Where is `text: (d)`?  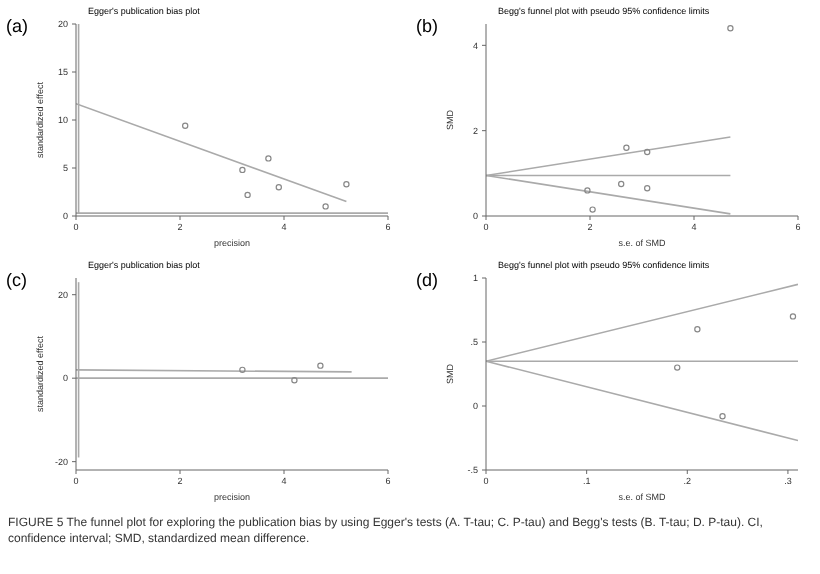
text: (d) is located at coordinates (427, 280).